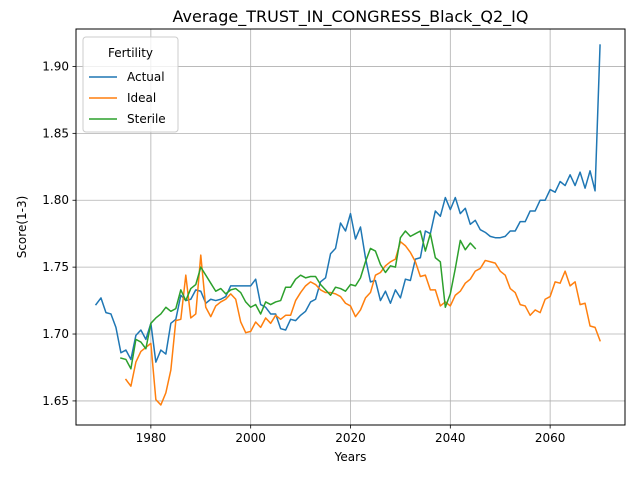 The image size is (640, 480). Describe the element at coordinates (350, 457) in the screenshot. I see `x-axis-label: Years` at that location.